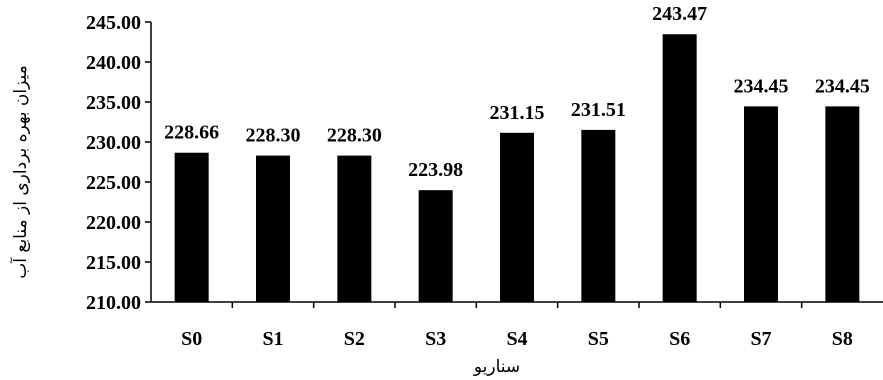  Describe the element at coordinates (191, 339) in the screenshot. I see `x-tick-label: S0` at that location.